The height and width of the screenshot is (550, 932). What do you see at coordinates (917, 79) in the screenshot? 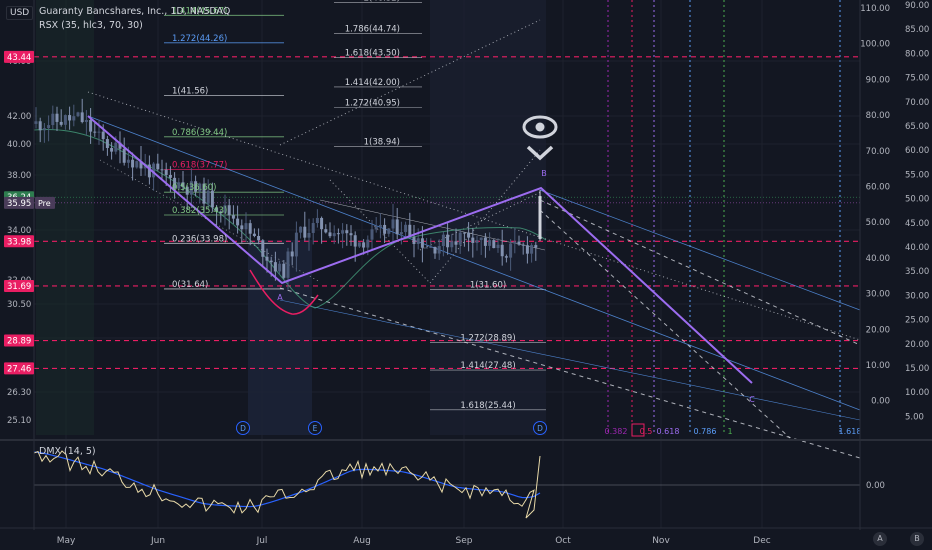
I see `right-outer-tick-3: 75.00` at bounding box center [917, 79].